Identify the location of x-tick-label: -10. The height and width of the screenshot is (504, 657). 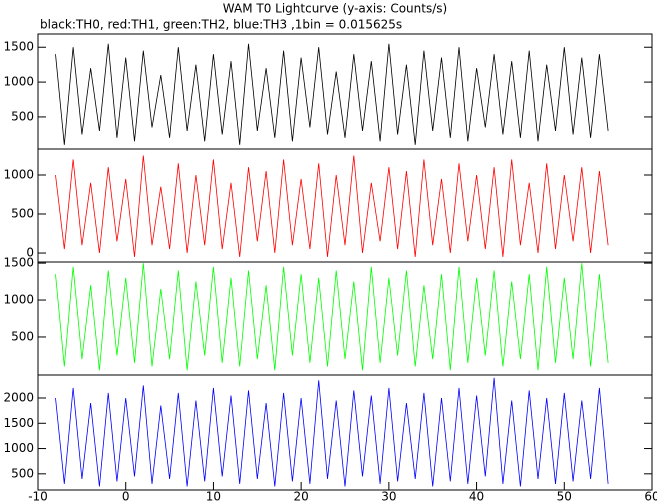
(38, 497).